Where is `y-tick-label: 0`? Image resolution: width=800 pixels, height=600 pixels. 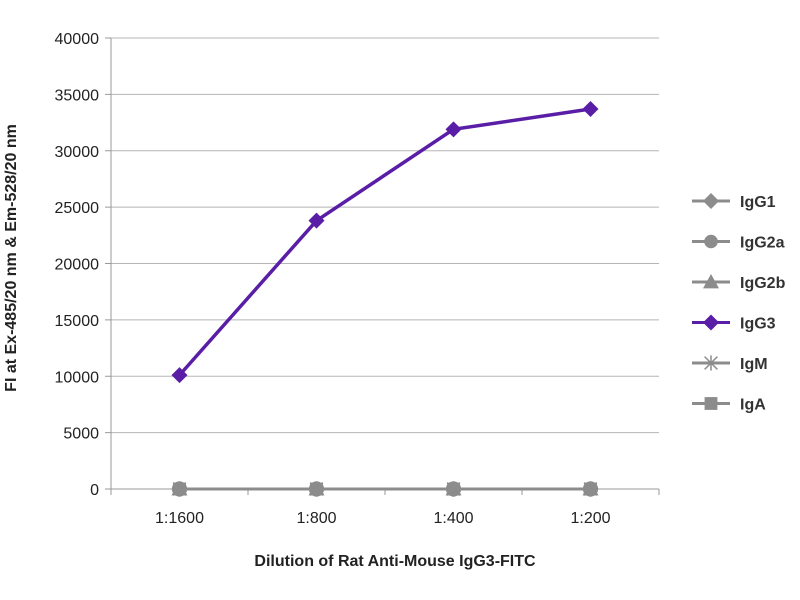
y-tick-label: 0 is located at coordinates (94, 490).